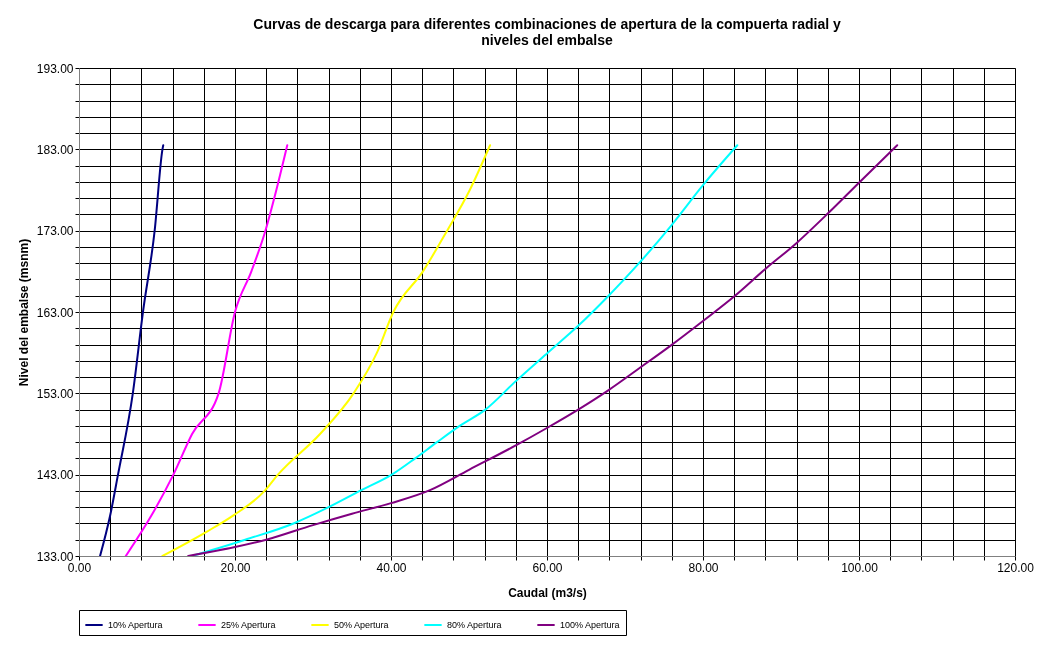  What do you see at coordinates (547, 567) in the screenshot?
I see `x-tick-label: 60.00` at bounding box center [547, 567].